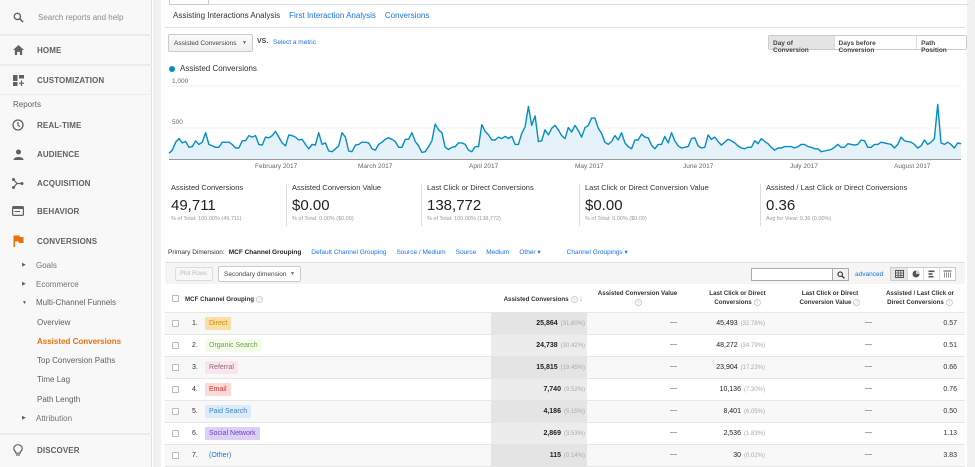  What do you see at coordinates (233, 345) in the screenshot?
I see `channel-link: Organic Search` at bounding box center [233, 345].